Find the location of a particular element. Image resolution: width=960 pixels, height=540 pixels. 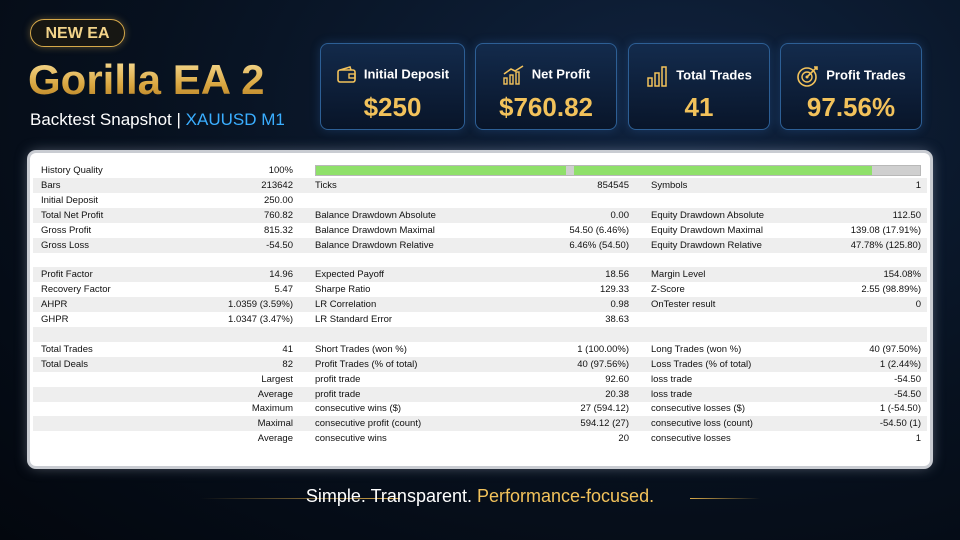

tagline: Simple. Transparent. is located at coordinates (388, 496).